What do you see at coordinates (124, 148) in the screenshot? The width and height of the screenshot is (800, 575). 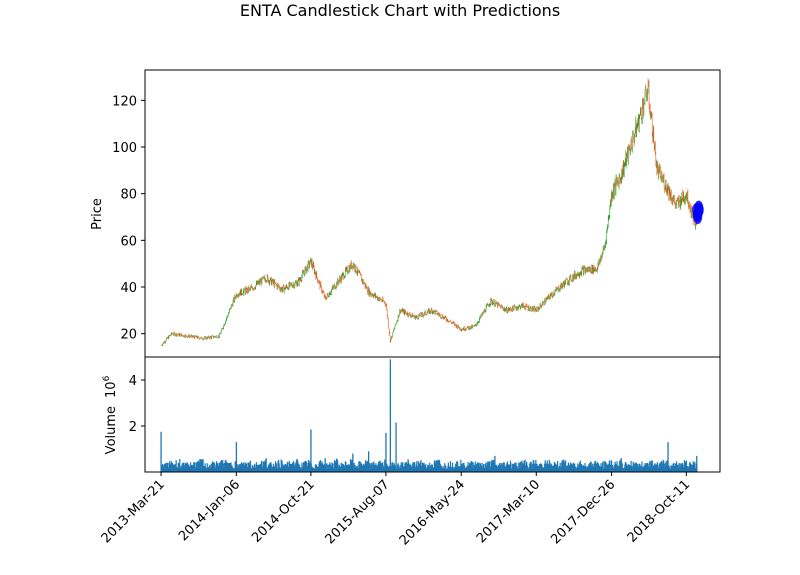 I see `price-y-tick-label: 100` at bounding box center [124, 148].